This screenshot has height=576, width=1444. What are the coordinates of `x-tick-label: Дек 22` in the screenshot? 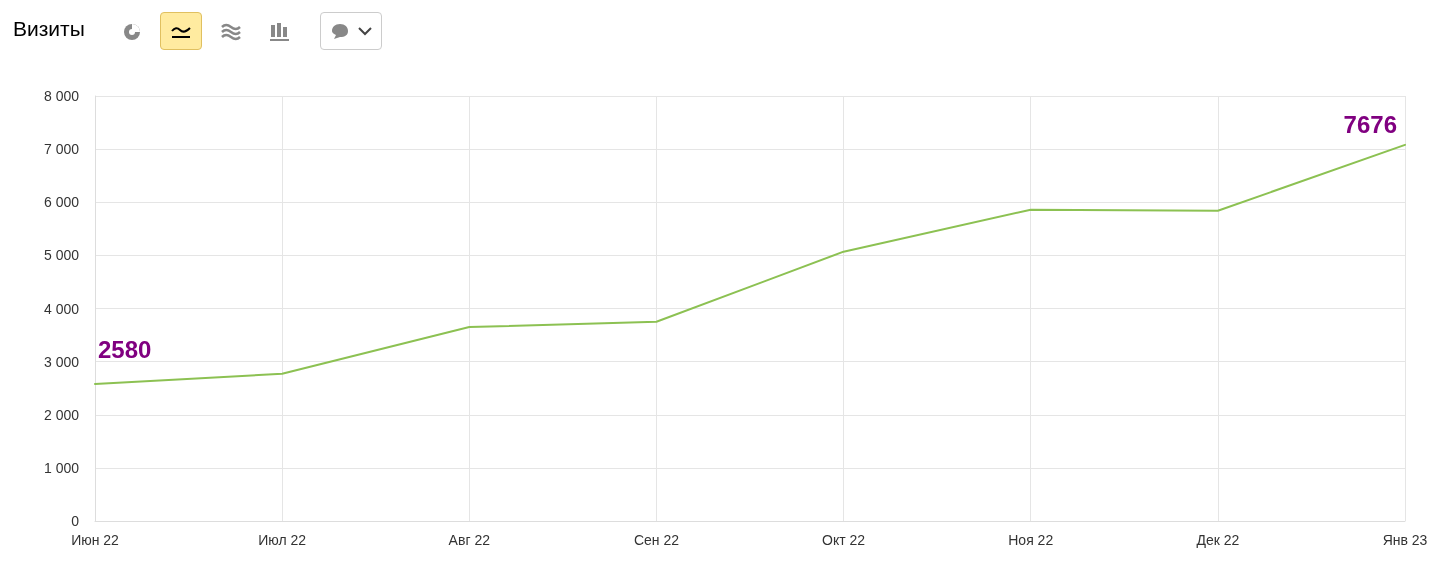 It's located at (1218, 540).